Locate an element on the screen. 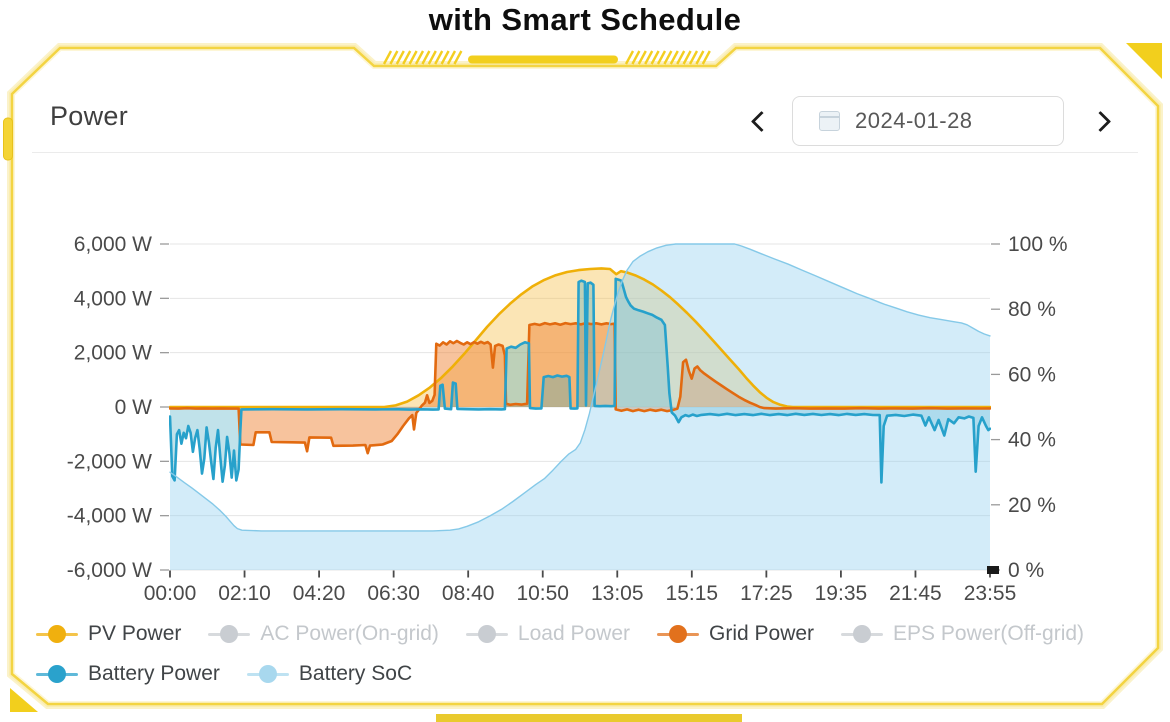 This screenshot has width=1170, height=722. y-right-label: 20 % is located at coordinates (1032, 505).